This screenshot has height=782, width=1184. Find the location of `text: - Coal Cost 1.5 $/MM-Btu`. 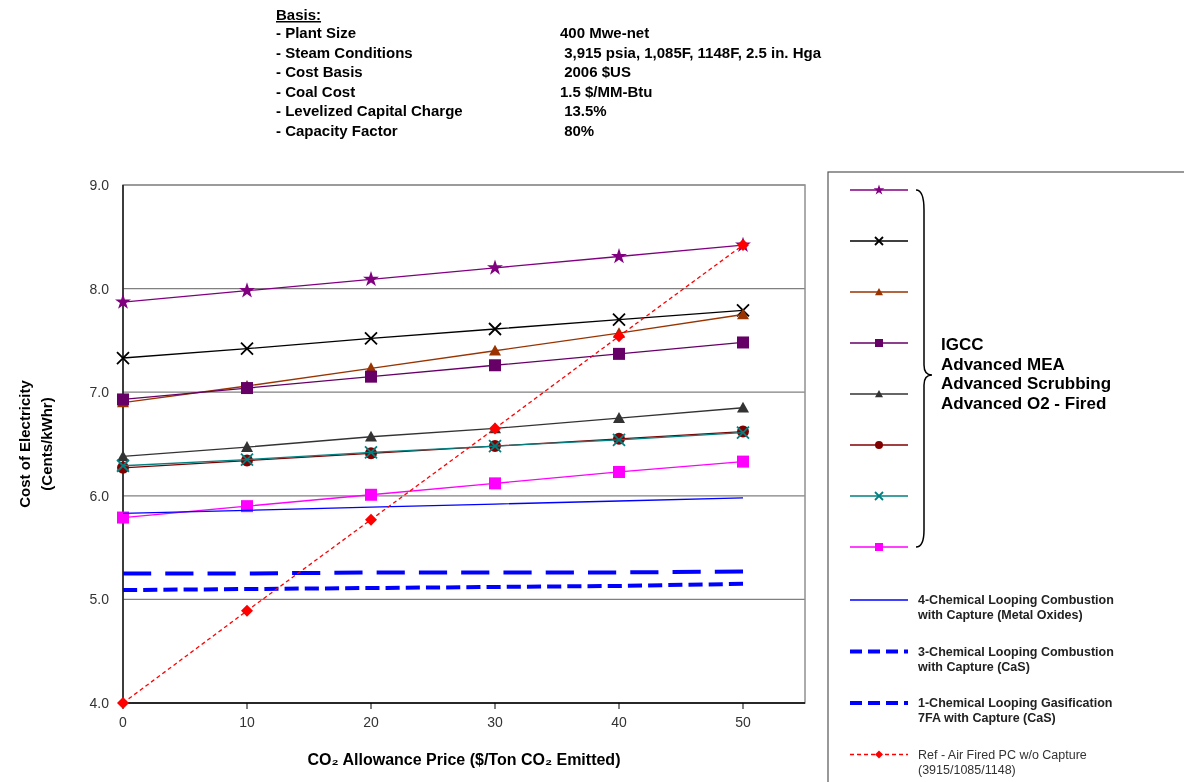

text: - Coal Cost 1.5 $/MM-Btu is located at coordinates (464, 91).